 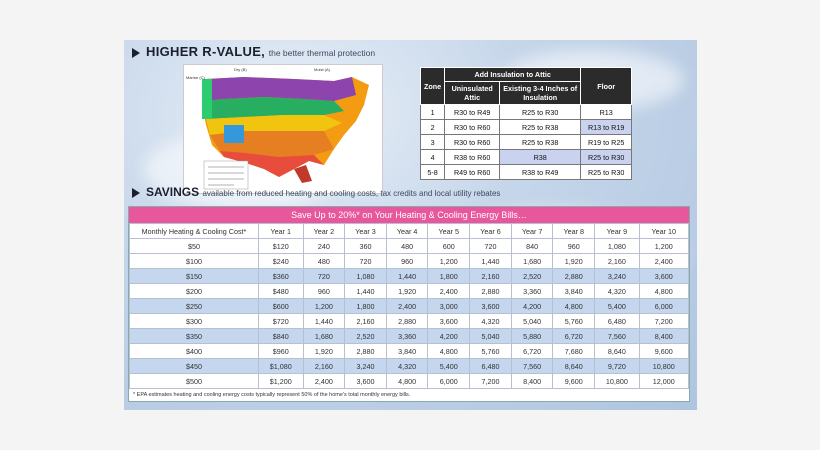 I want to click on savings-cell: $600, so click(x=281, y=306).